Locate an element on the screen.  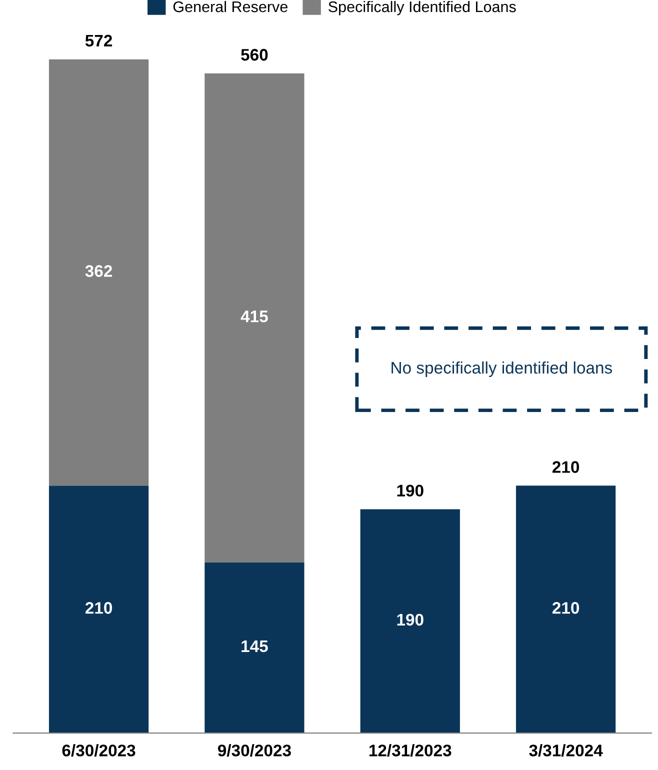
total-label: 210 is located at coordinates (566, 467).